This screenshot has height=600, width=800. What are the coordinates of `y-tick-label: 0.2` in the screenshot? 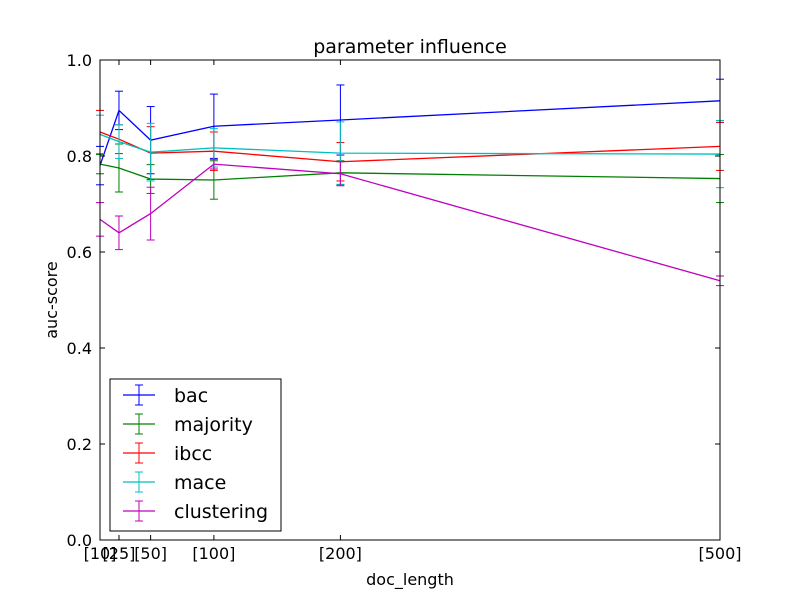 It's located at (79, 444).